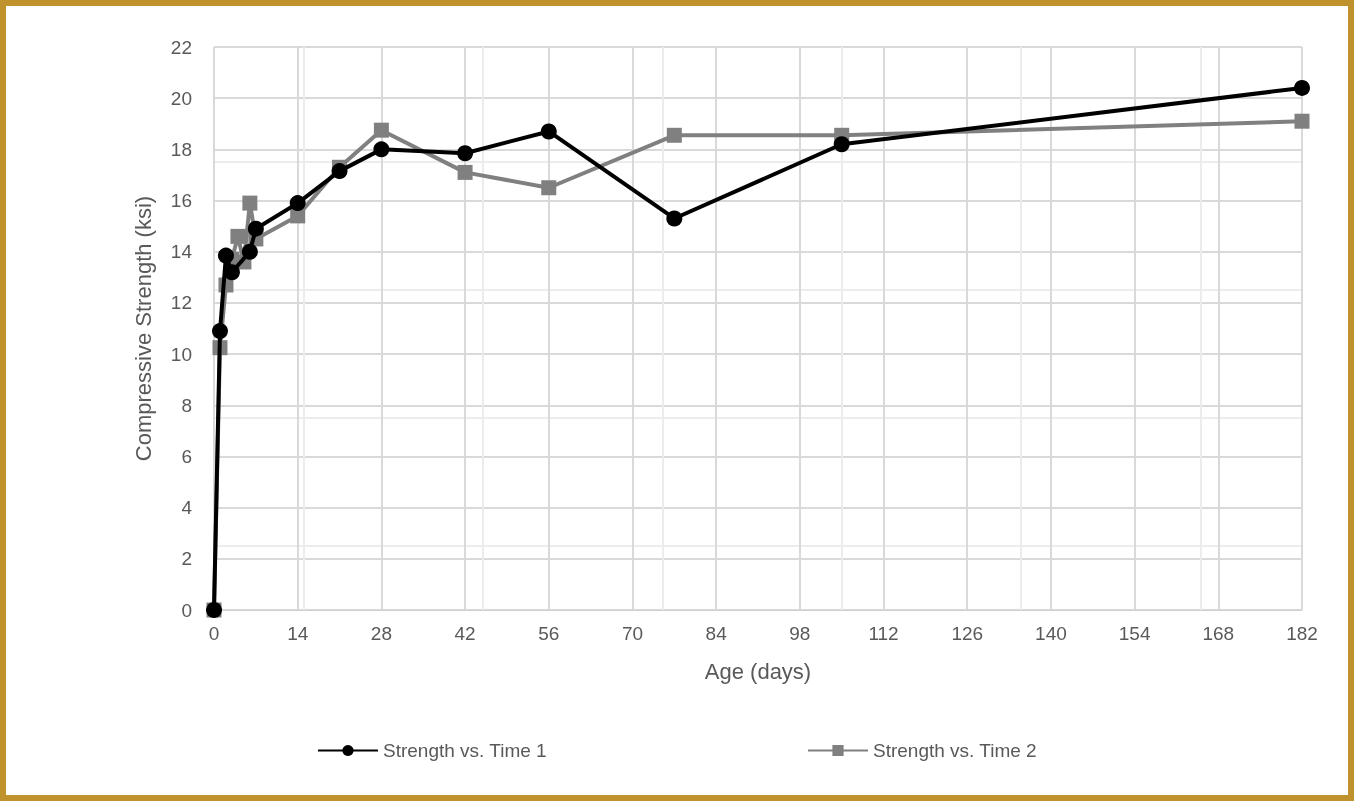  Describe the element at coordinates (186, 405) in the screenshot. I see `y-tick-label: 8` at that location.